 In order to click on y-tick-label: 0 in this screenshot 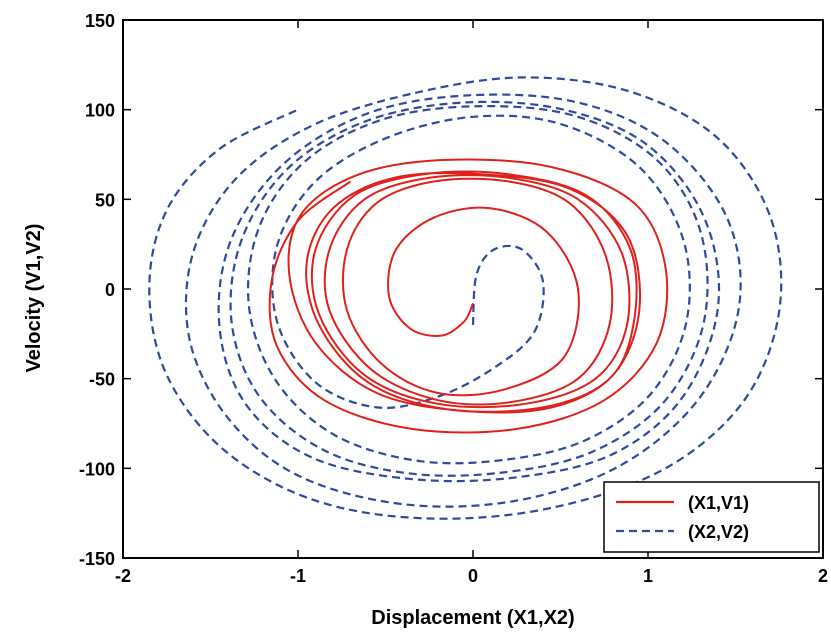, I will do `click(110, 290)`.